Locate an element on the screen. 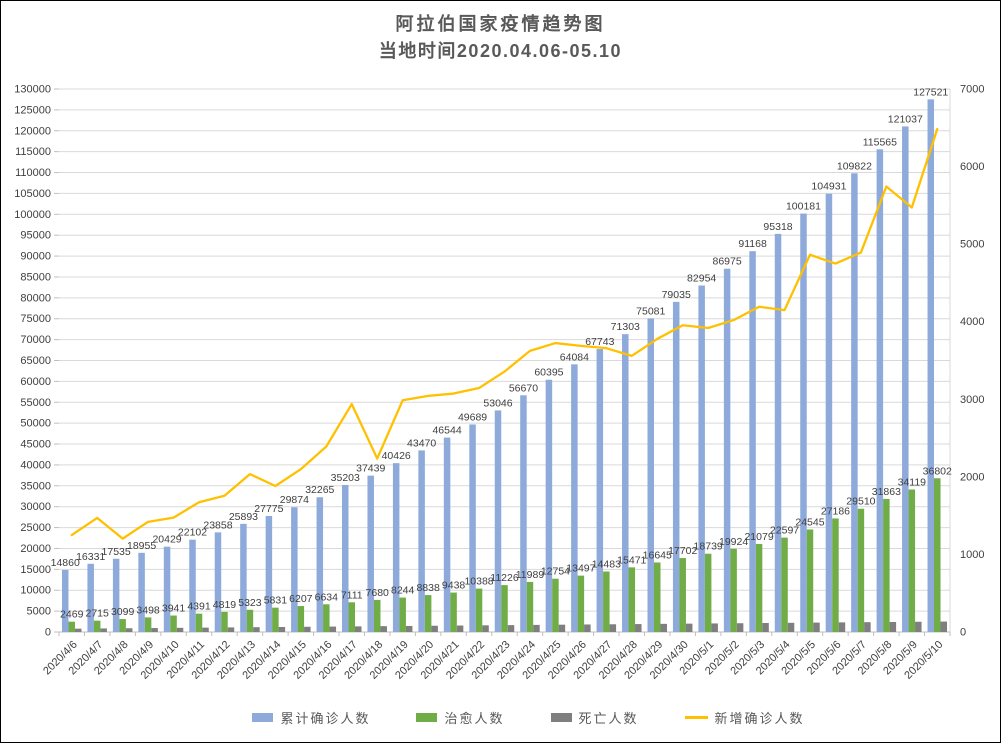 This screenshot has width=1001, height=743. svg-text: 20429 is located at coordinates (166, 540).